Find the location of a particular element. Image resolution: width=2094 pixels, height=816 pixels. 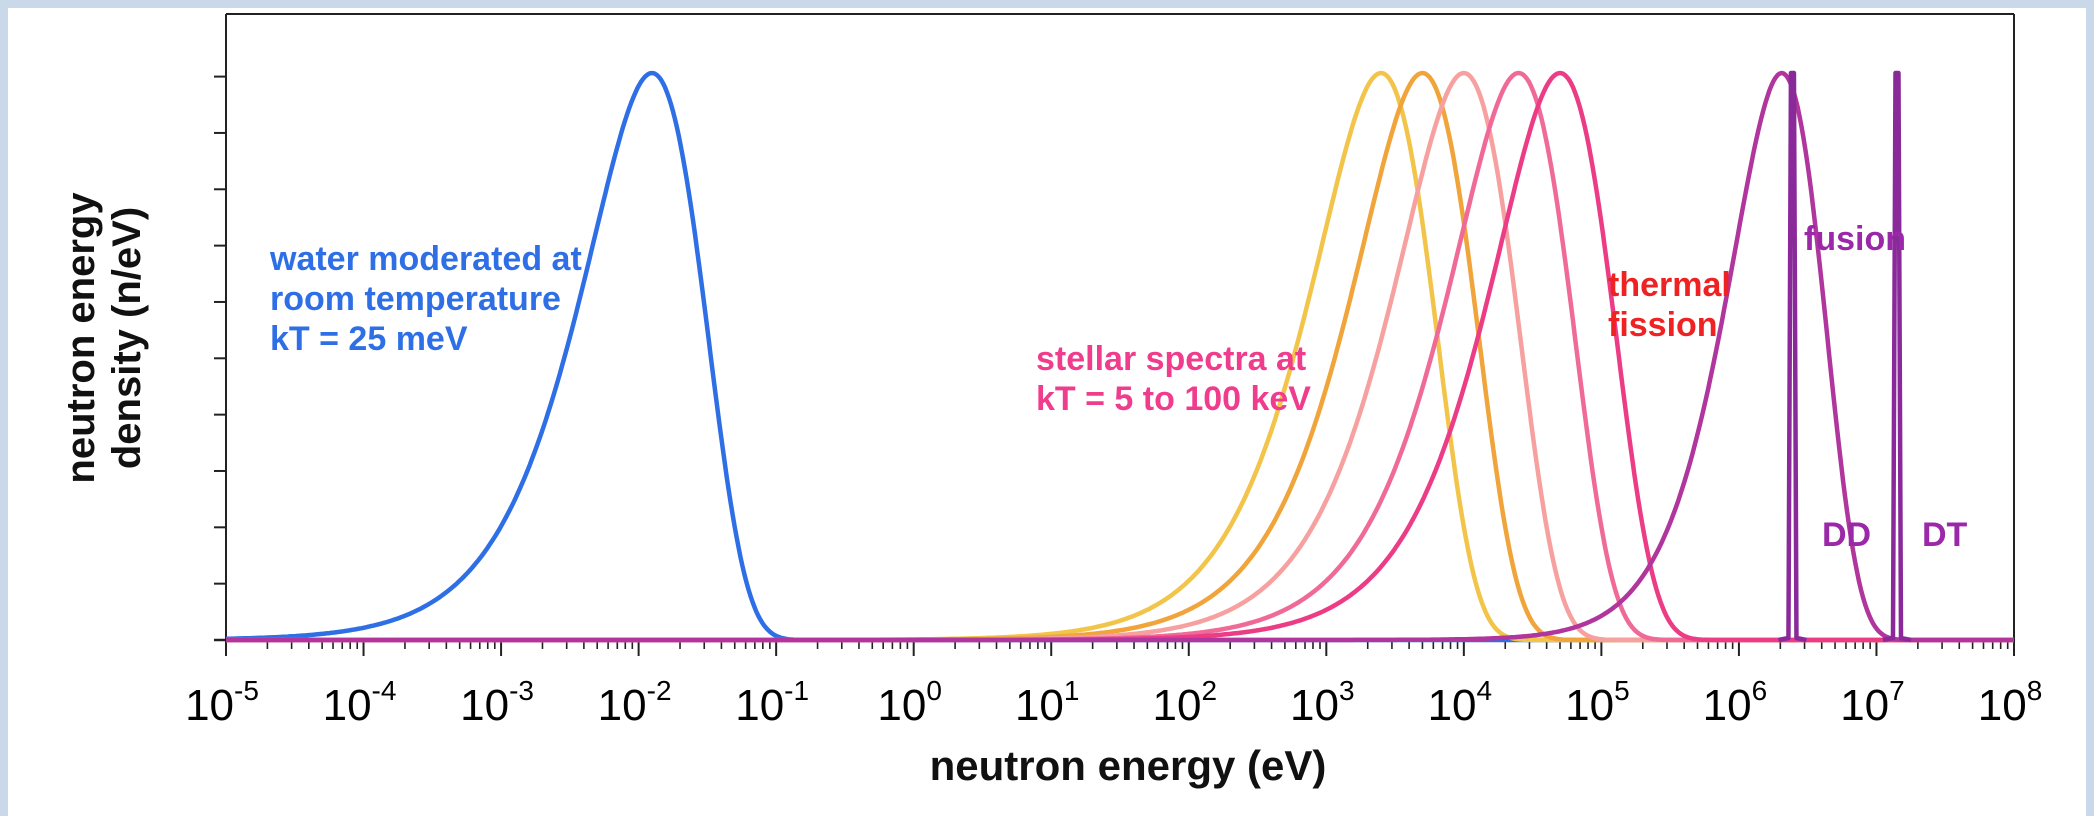

x-tick-label: 10⁷ is located at coordinates (1872, 702).